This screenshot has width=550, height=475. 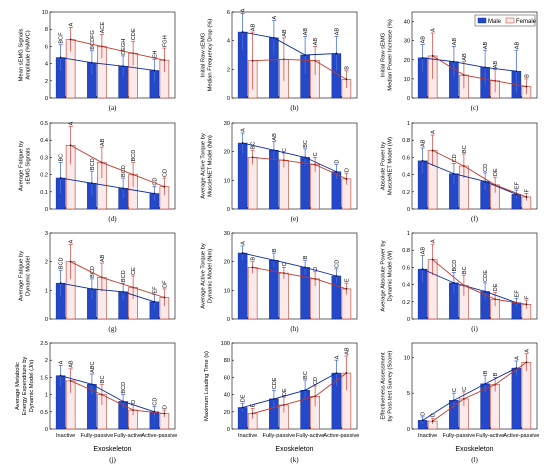 I want to click on panel-label: (f), so click(x=475, y=219).